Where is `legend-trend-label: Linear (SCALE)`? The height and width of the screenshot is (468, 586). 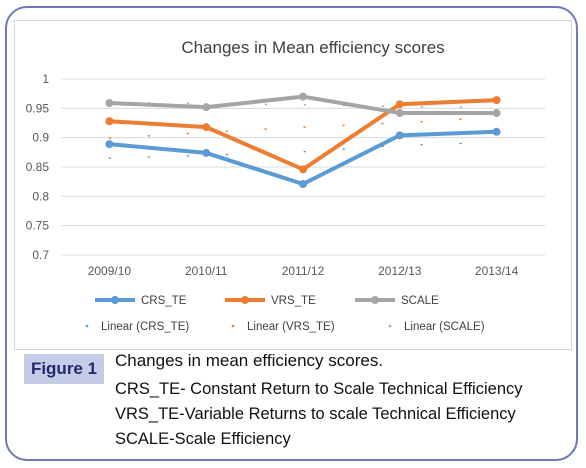
legend-trend-label: Linear (SCALE) is located at coordinates (444, 327).